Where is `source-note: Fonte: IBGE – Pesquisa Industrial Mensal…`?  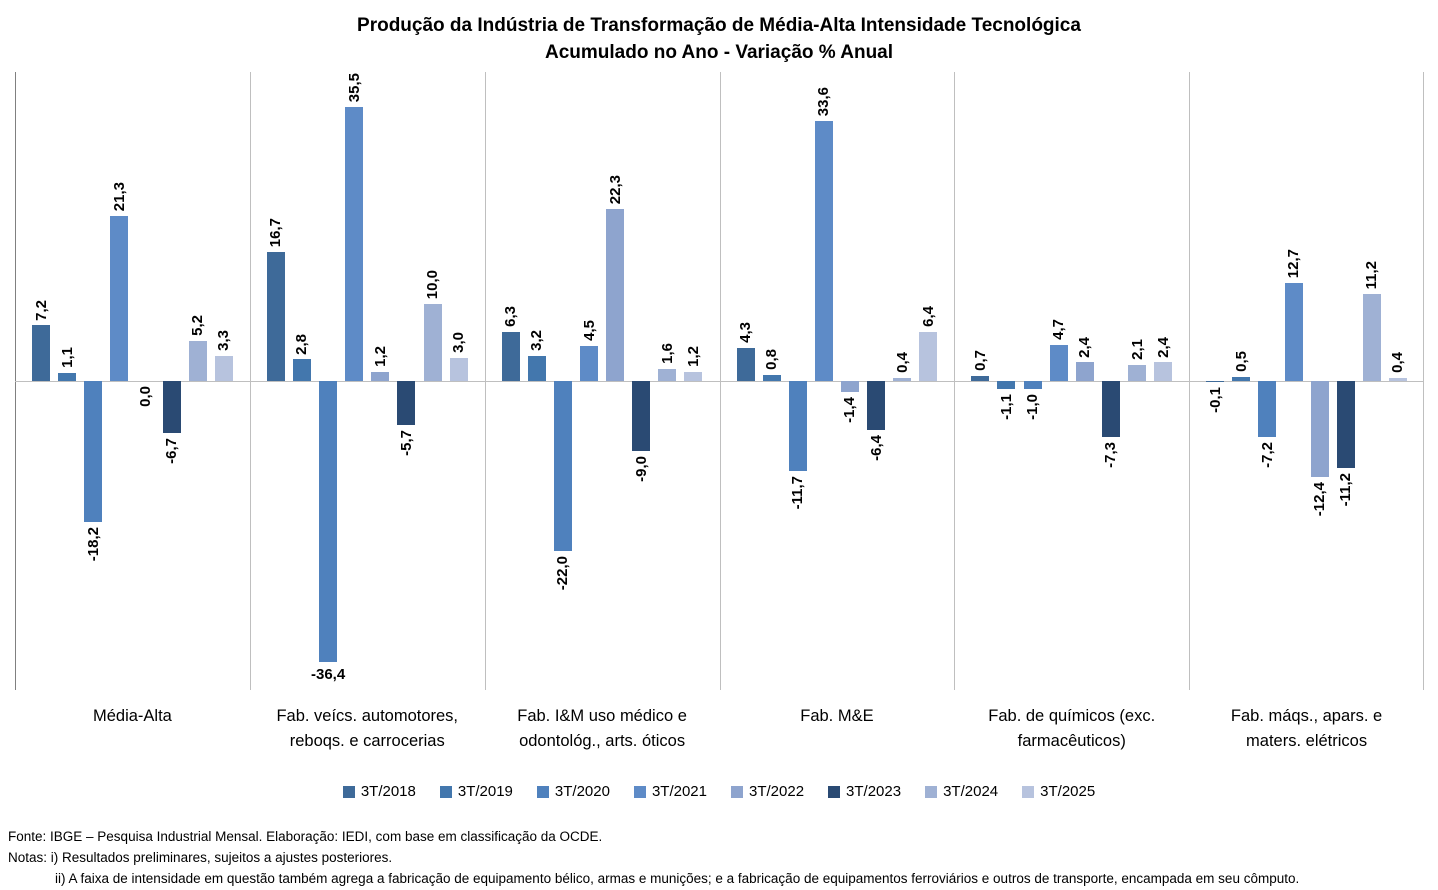
source-note: Fonte: IBGE – Pesquisa Industrial Mensal… is located at coordinates (305, 836).